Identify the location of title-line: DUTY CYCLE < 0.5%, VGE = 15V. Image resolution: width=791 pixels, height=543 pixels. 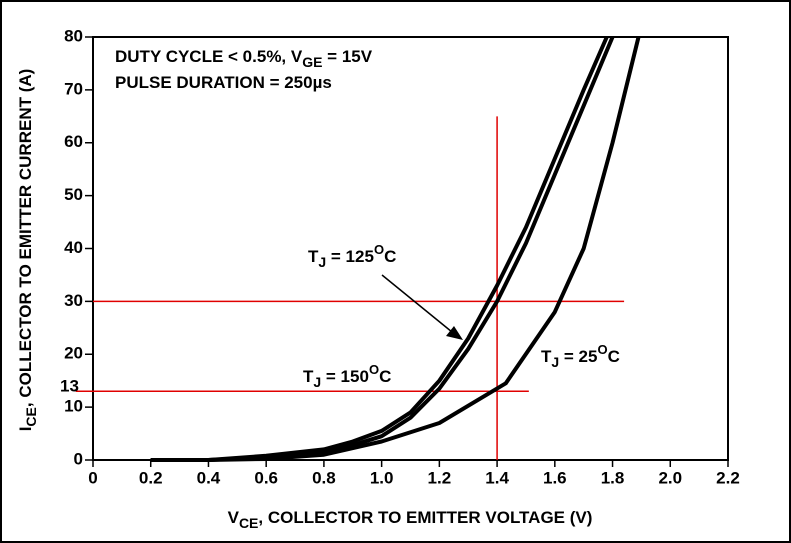
(244, 58).